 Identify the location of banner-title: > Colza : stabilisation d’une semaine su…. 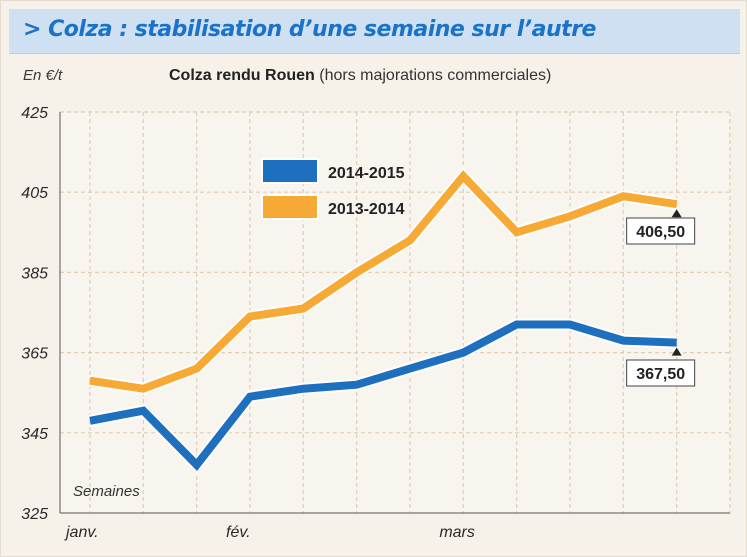
(309, 29).